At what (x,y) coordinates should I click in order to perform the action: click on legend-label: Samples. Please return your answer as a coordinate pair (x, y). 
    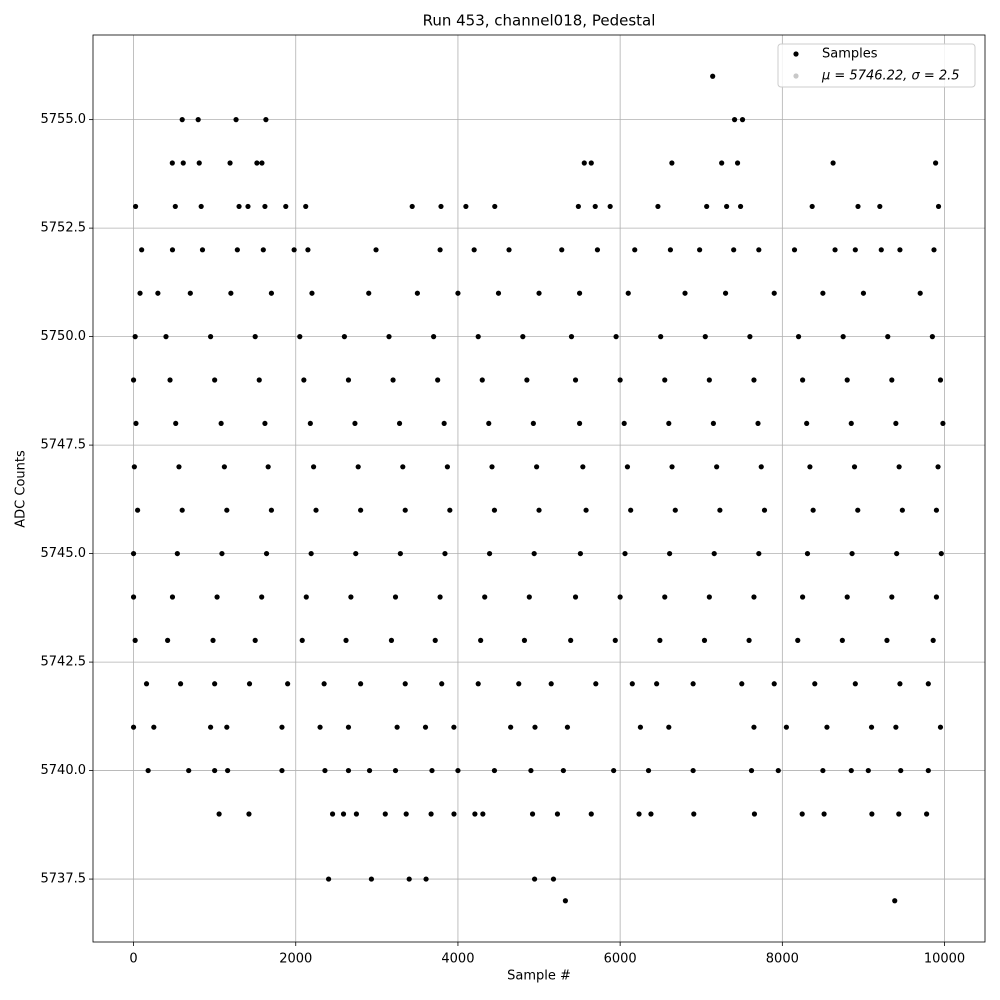
    Looking at the image, I should click on (850, 54).